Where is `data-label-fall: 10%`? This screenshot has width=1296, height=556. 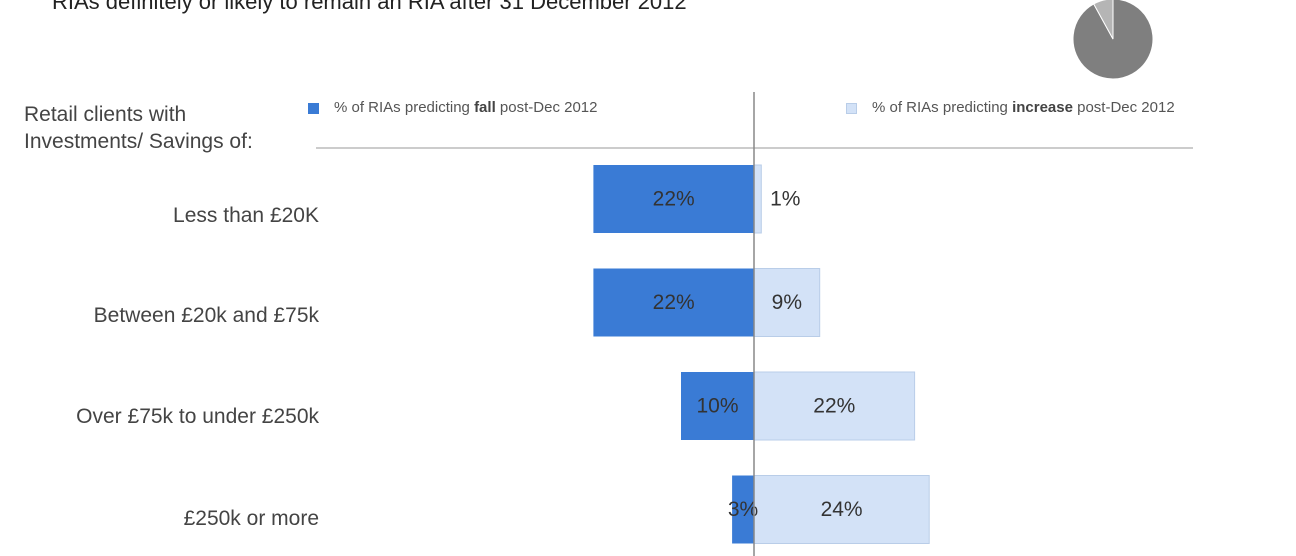 data-label-fall: 10% is located at coordinates (717, 406).